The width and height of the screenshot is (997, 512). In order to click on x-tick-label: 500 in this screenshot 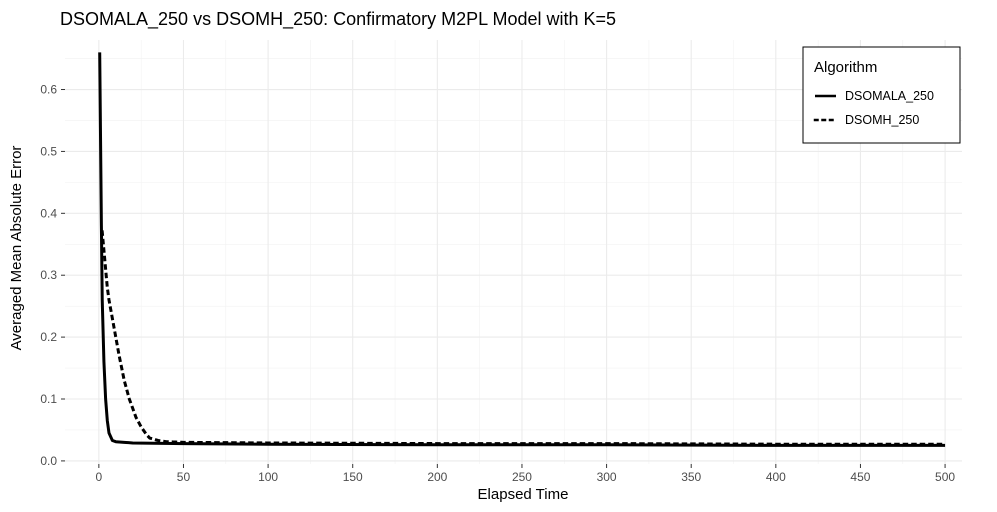, I will do `click(945, 477)`.